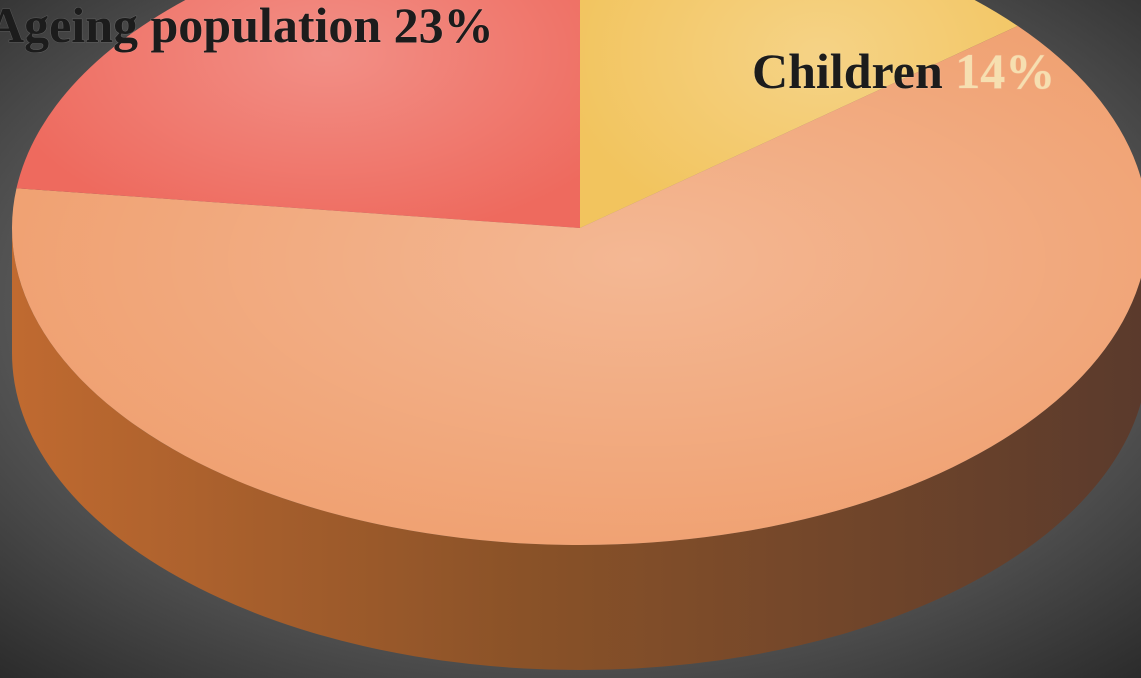 The height and width of the screenshot is (678, 1141). What do you see at coordinates (847, 71) in the screenshot?
I see `category-label: Children` at bounding box center [847, 71].